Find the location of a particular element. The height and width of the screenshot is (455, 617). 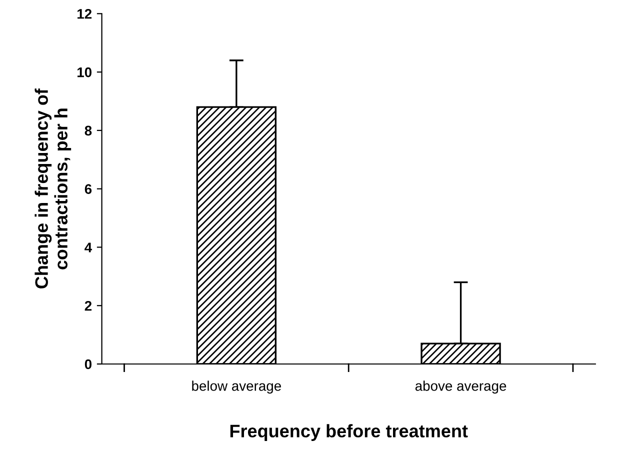

x-tick-label: below average is located at coordinates (236, 387).